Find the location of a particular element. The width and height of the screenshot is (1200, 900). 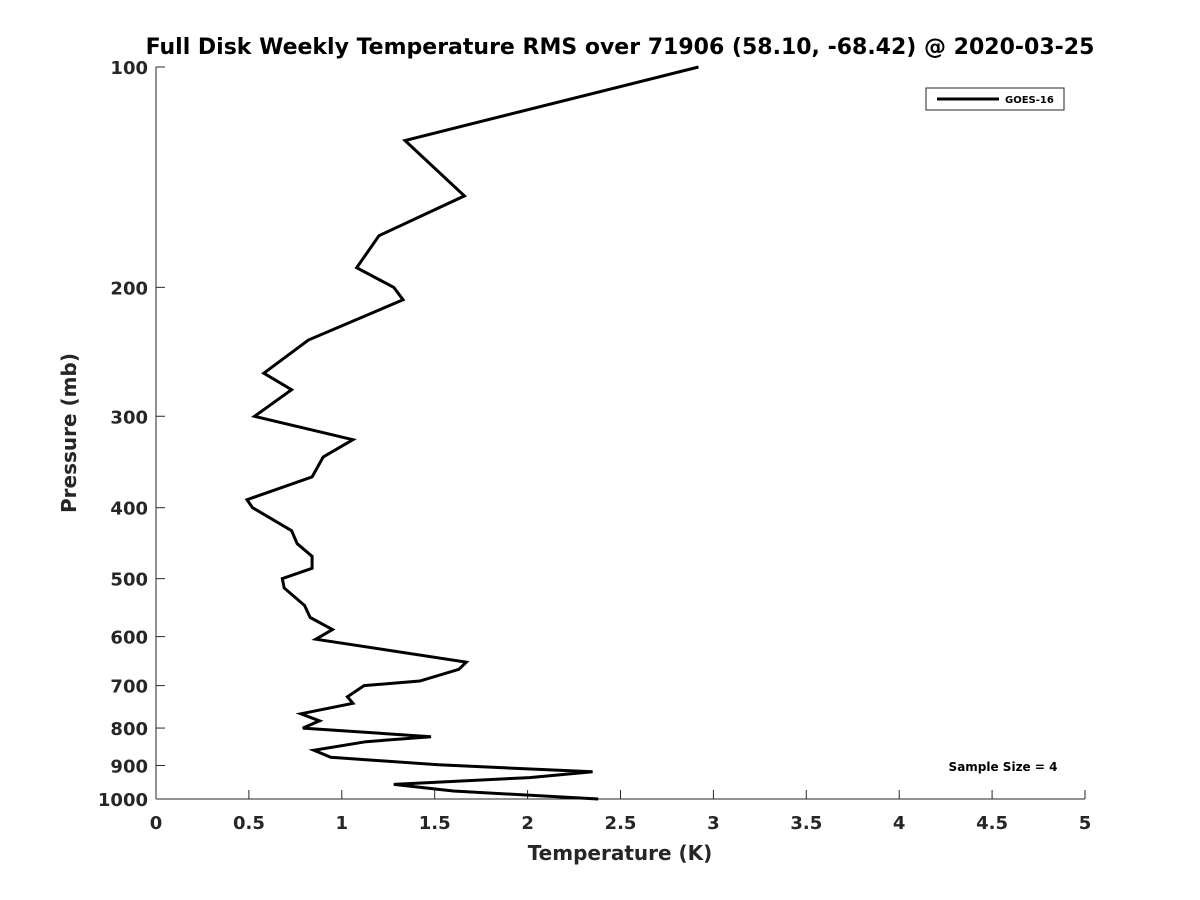

y-tick-label: 800 is located at coordinates (129, 729).